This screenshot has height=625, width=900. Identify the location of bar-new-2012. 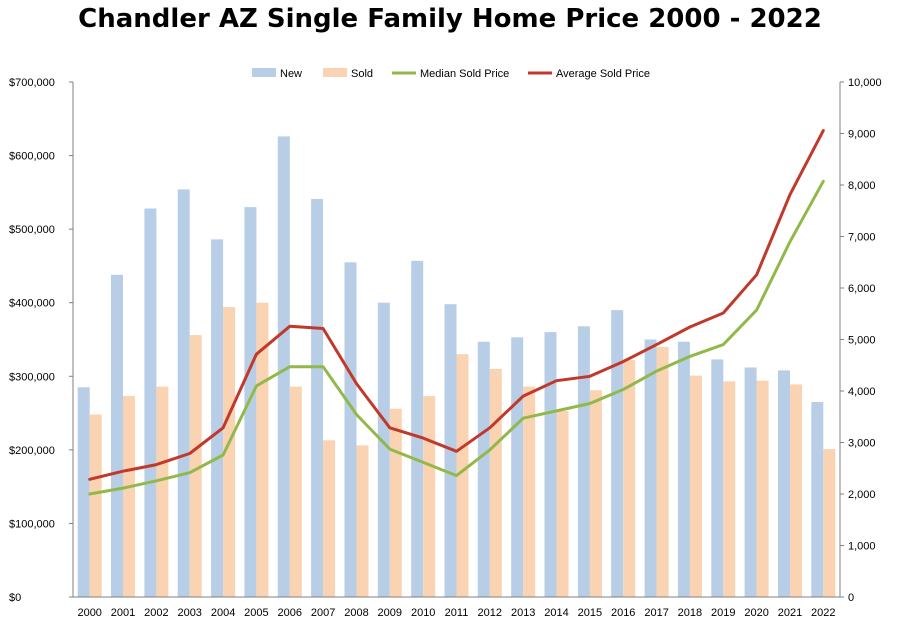
(483, 469).